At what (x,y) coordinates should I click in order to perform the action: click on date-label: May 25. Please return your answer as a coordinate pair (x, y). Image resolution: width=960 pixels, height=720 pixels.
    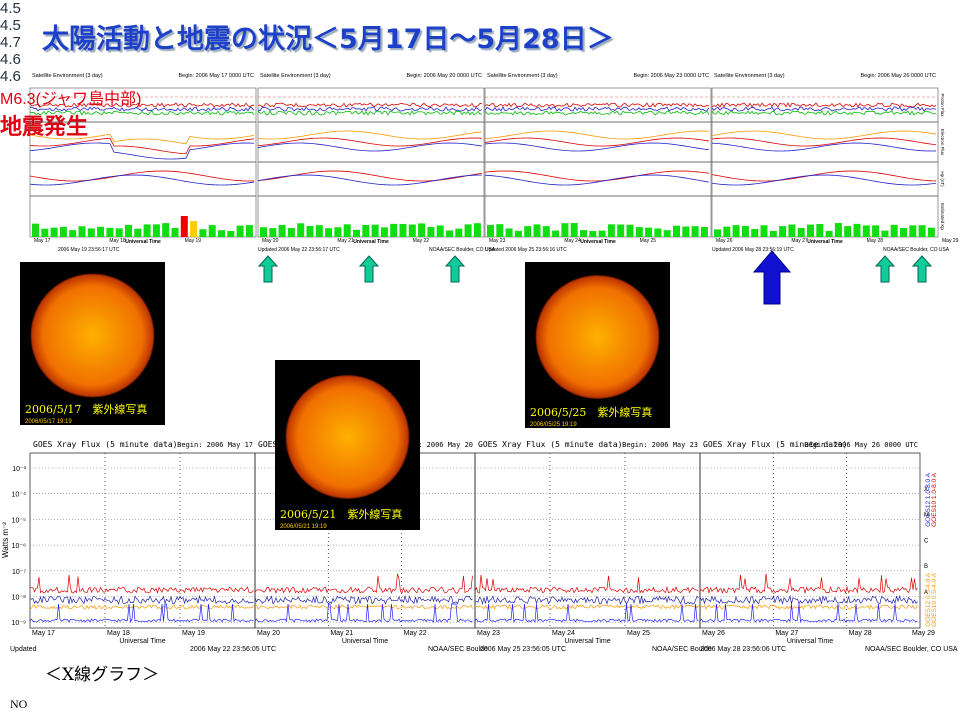
    Looking at the image, I should click on (638, 633).